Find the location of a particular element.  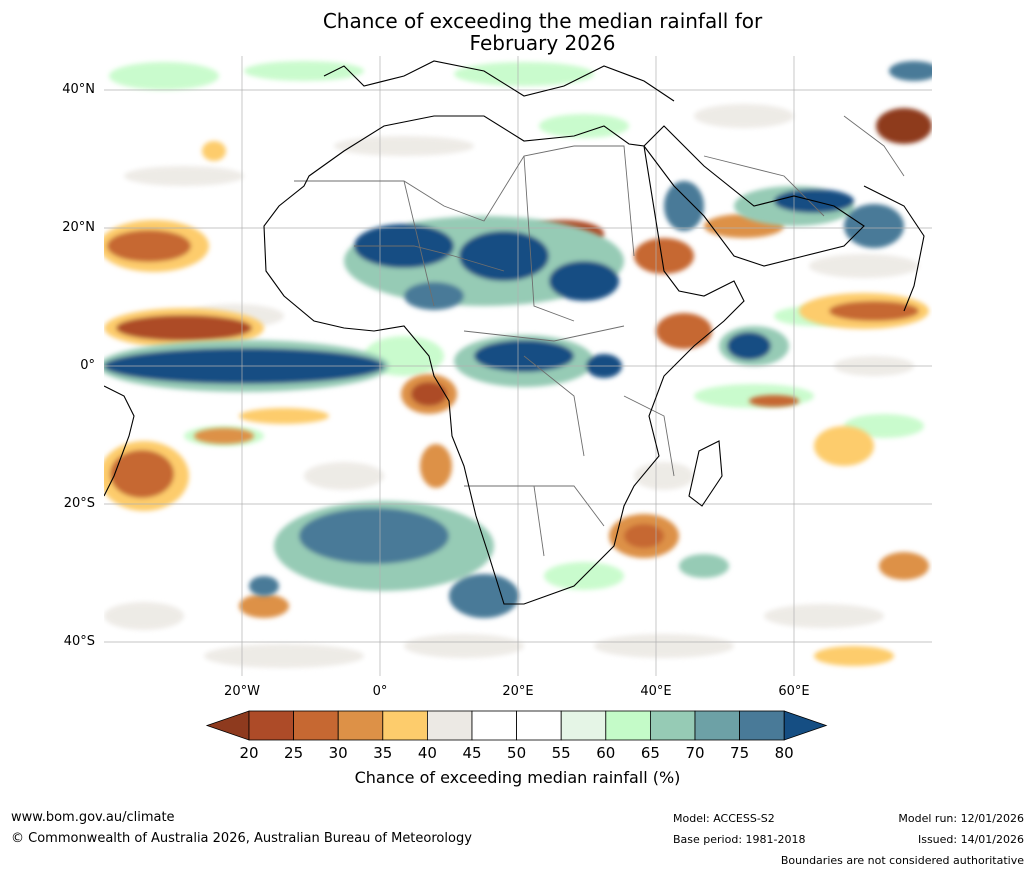

issued-date: Issued: 14/01/2026 is located at coordinates (970, 839).